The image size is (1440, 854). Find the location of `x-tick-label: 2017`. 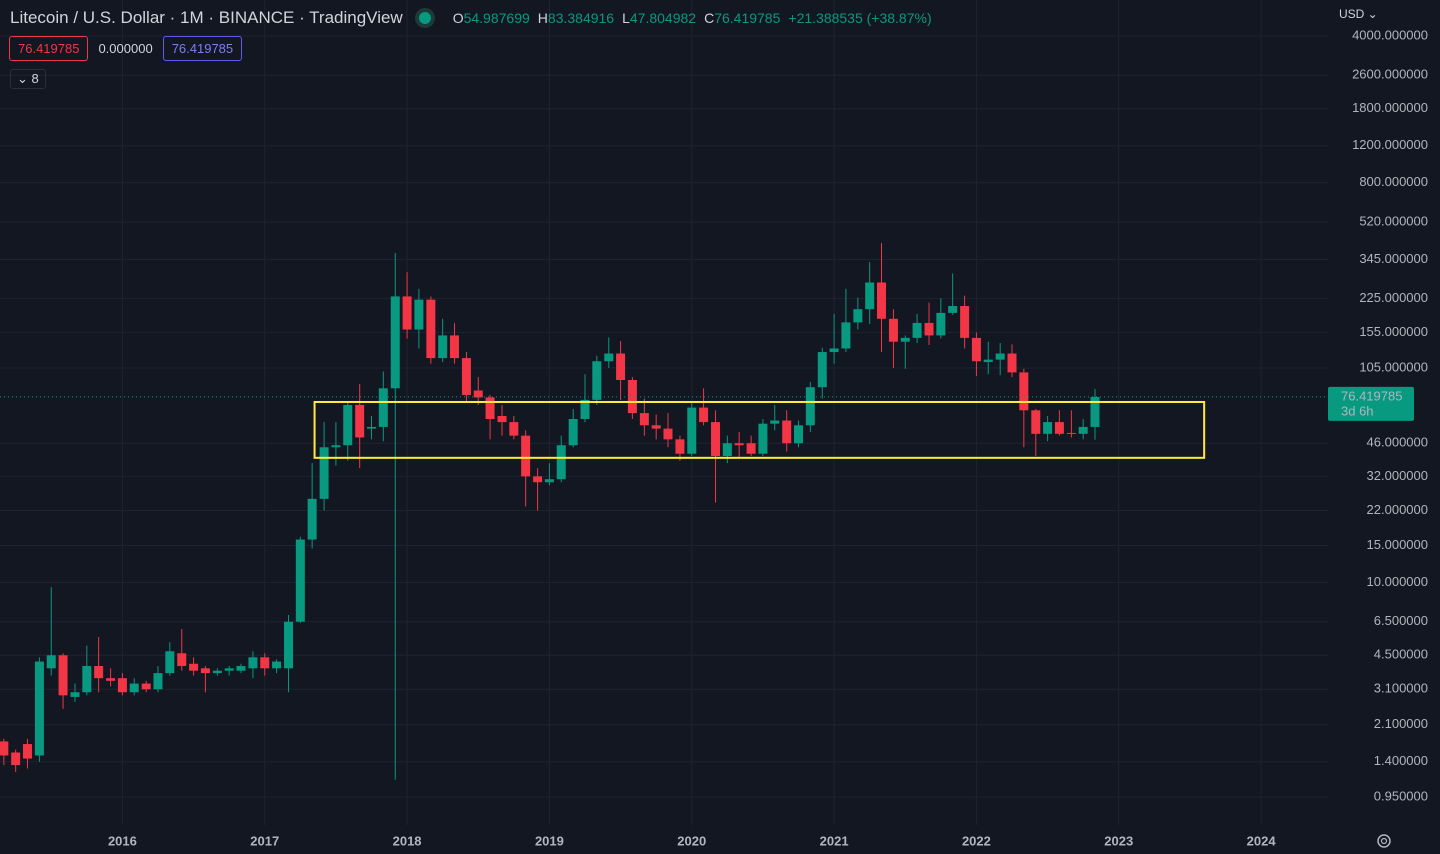

x-tick-label: 2017 is located at coordinates (264, 840).